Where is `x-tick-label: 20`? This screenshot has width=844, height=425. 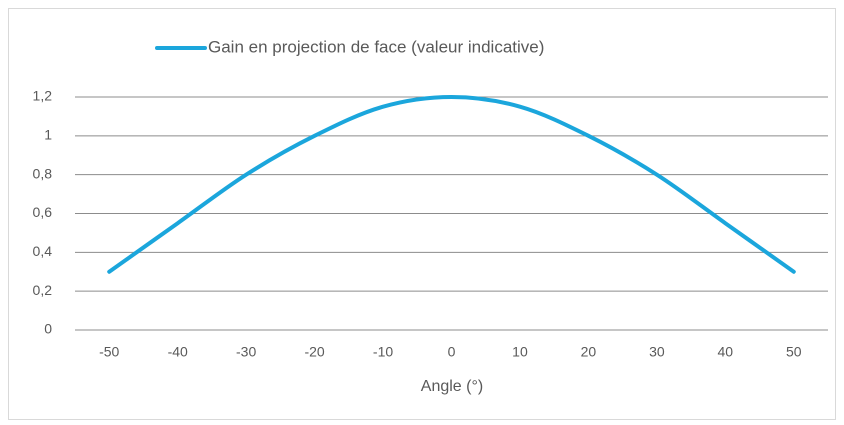
x-tick-label: 20 is located at coordinates (589, 352).